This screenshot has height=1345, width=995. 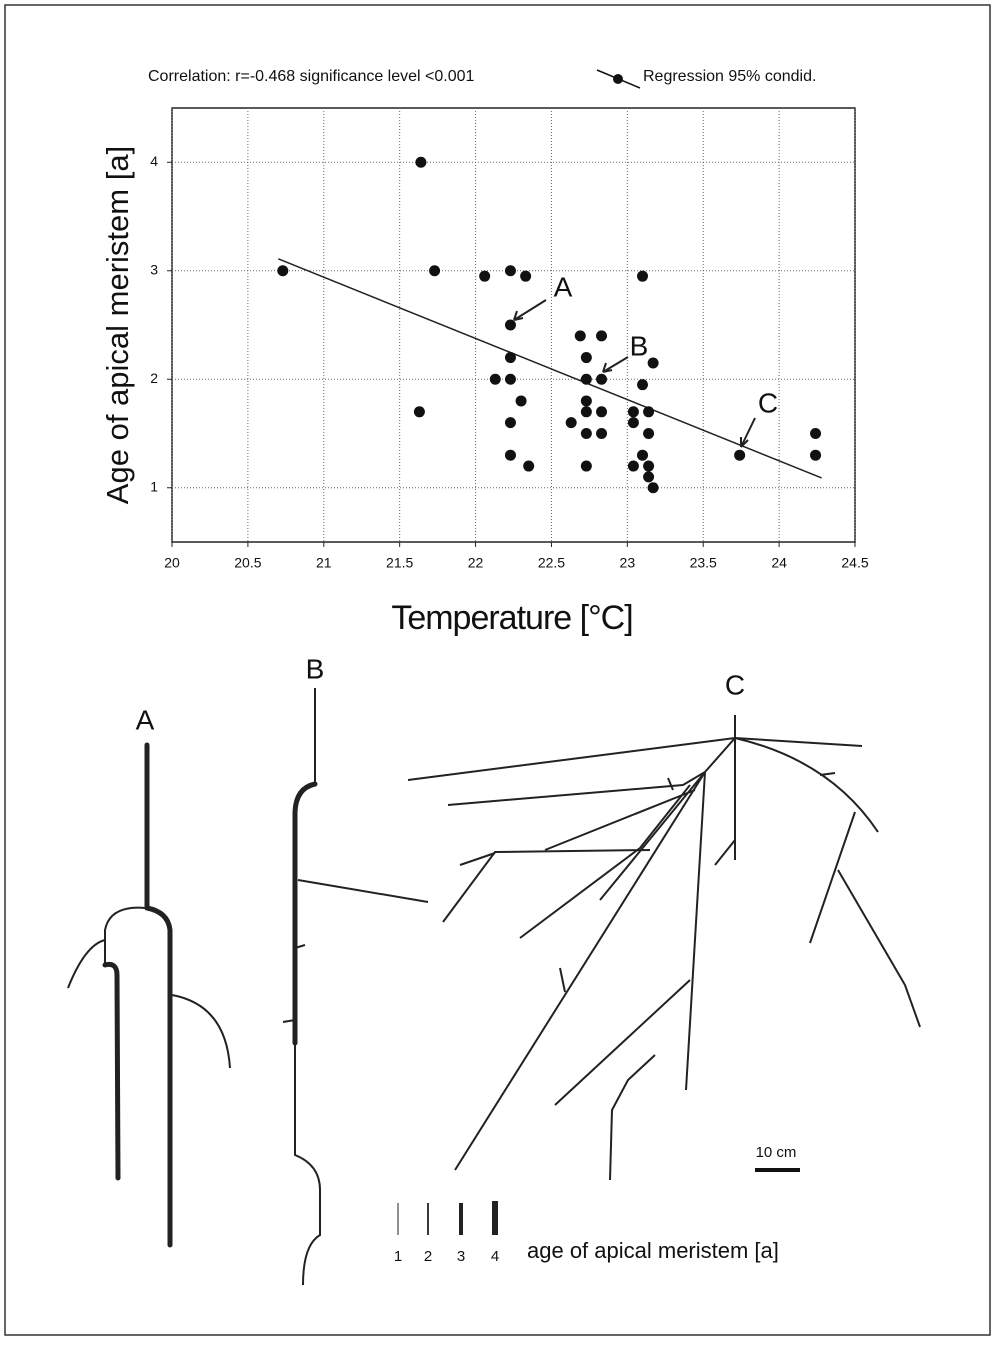 I want to click on legend-marker, so click(x=618, y=79).